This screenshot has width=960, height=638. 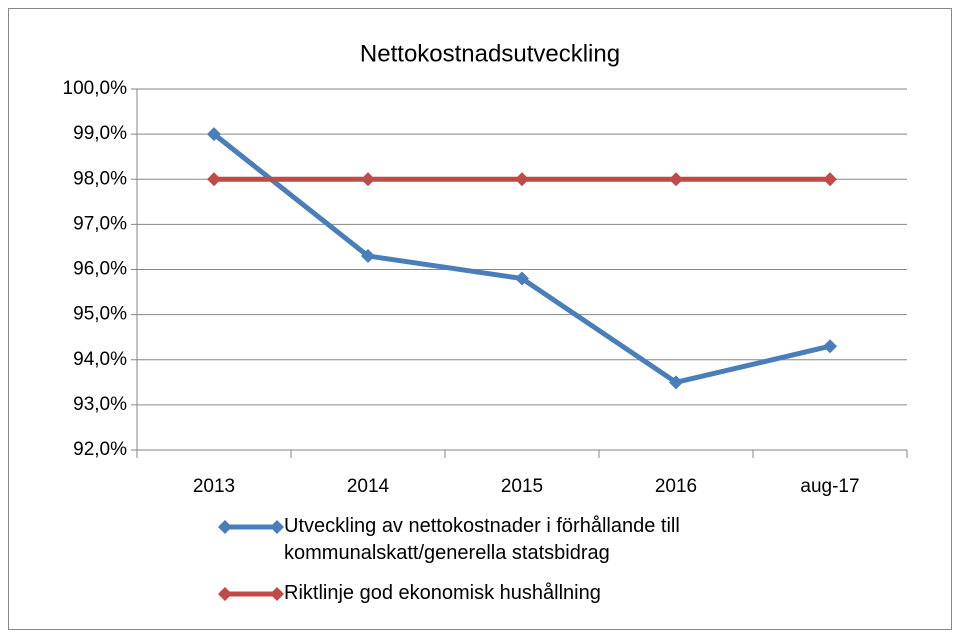 What do you see at coordinates (368, 486) in the screenshot?
I see `x-tick-label: 2014` at bounding box center [368, 486].